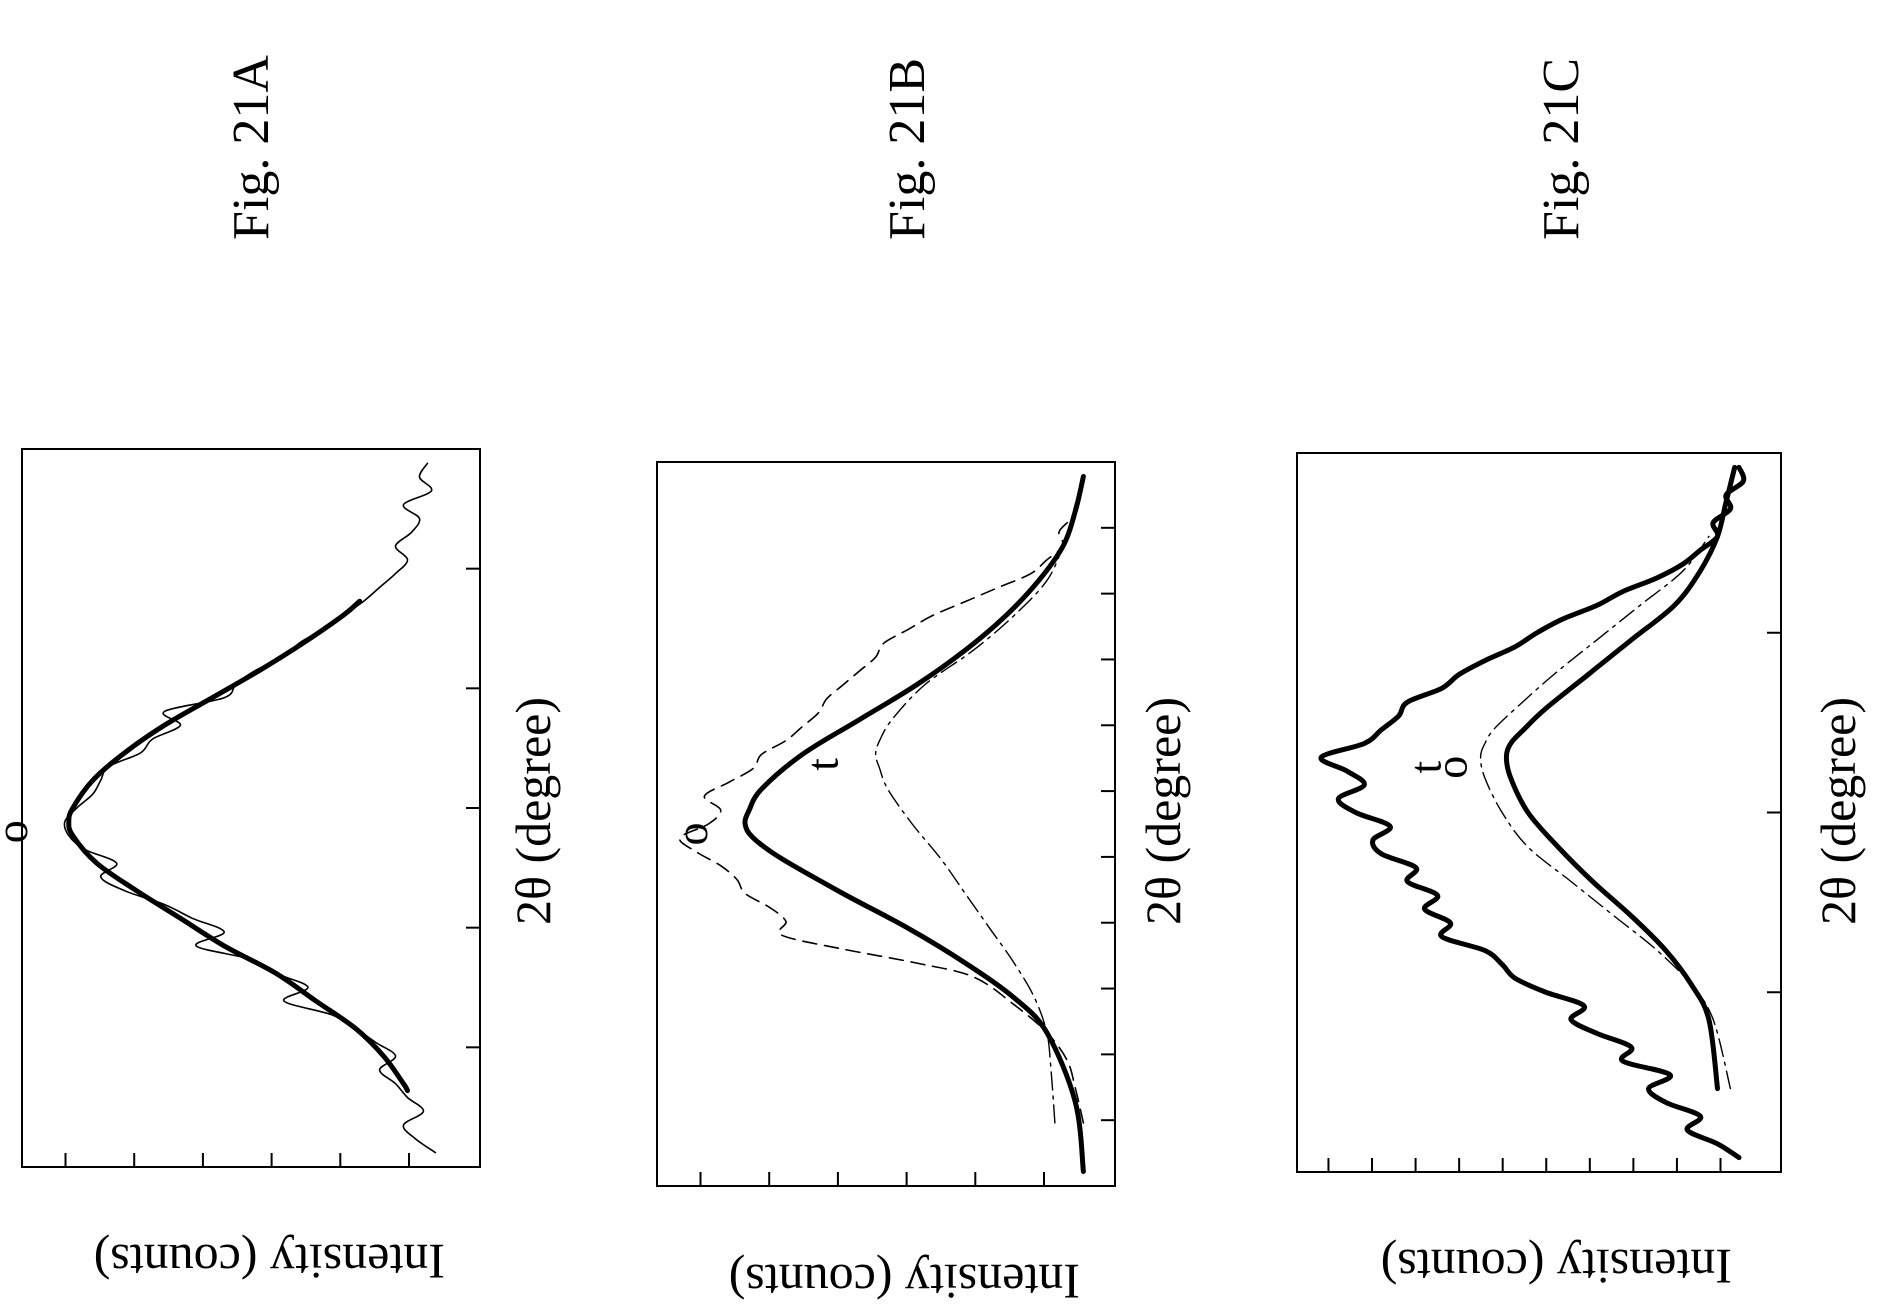 This screenshot has width=1877, height=1306. Describe the element at coordinates (251, 147) in the screenshot. I see `figure-label: Fig. 21A` at that location.